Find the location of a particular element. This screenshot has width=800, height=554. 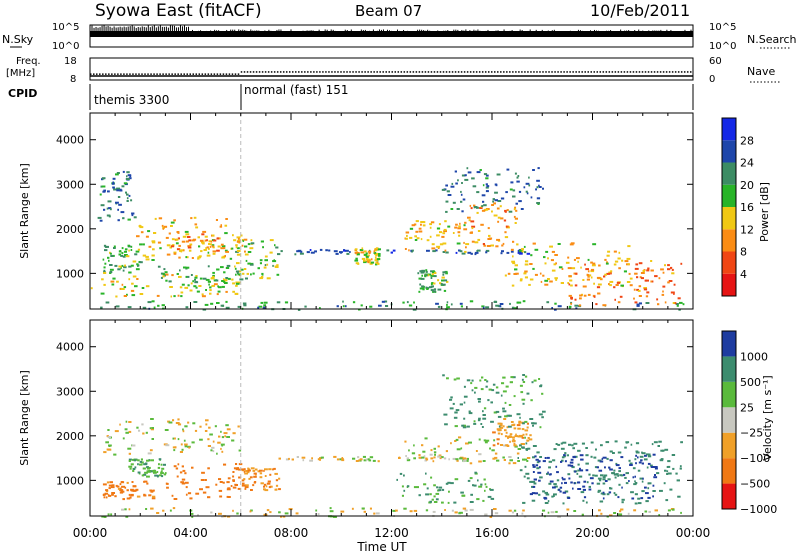

colorbar-swatch is located at coordinates (729, 195).